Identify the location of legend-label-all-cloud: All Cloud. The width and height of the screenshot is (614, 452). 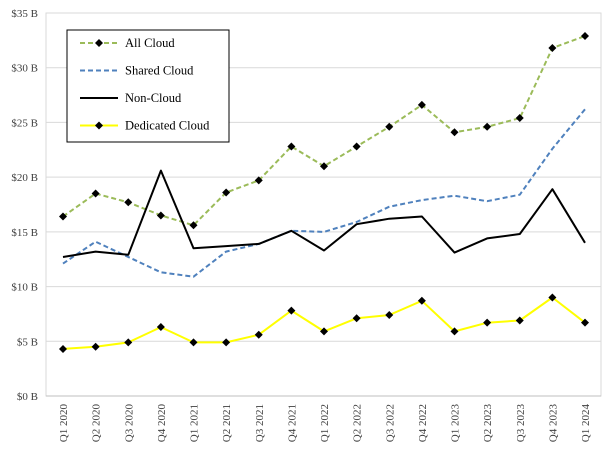
(150, 43).